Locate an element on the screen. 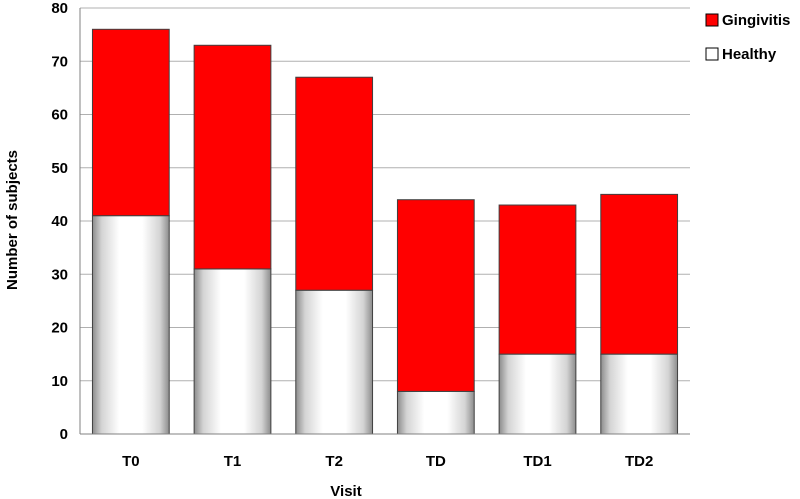 This screenshot has height=499, width=800. y-tick-label: 80 is located at coordinates (59, 8).